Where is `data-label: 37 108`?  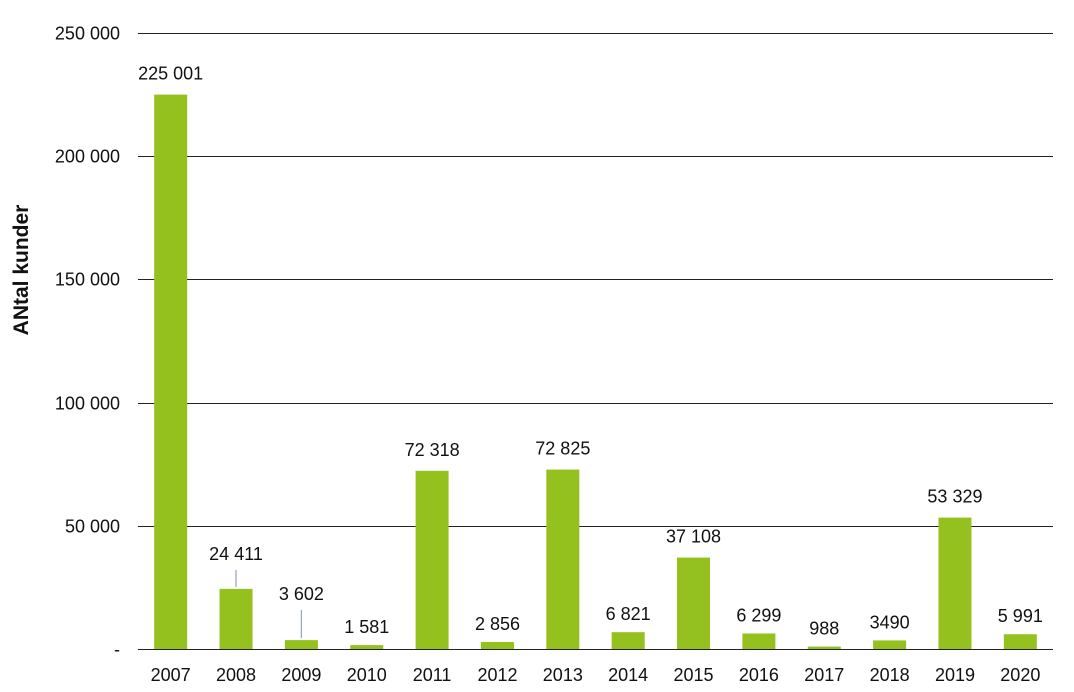
data-label: 37 108 is located at coordinates (693, 537).